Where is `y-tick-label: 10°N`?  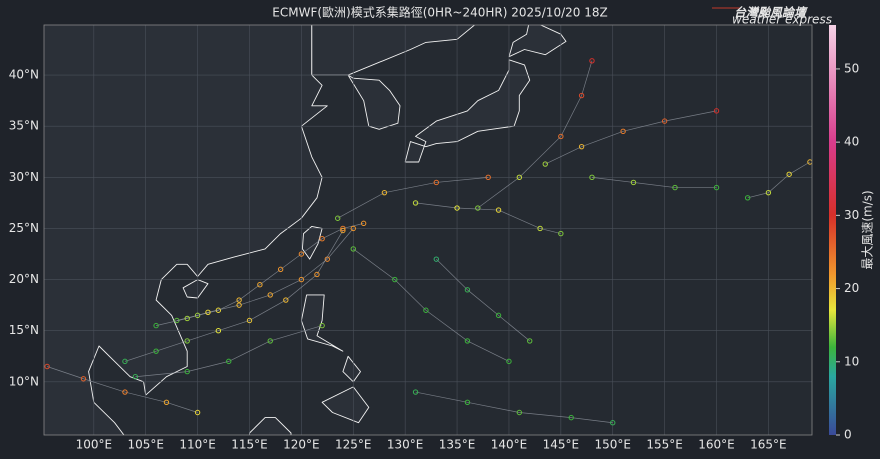 y-tick-label: 10°N is located at coordinates (24, 381).